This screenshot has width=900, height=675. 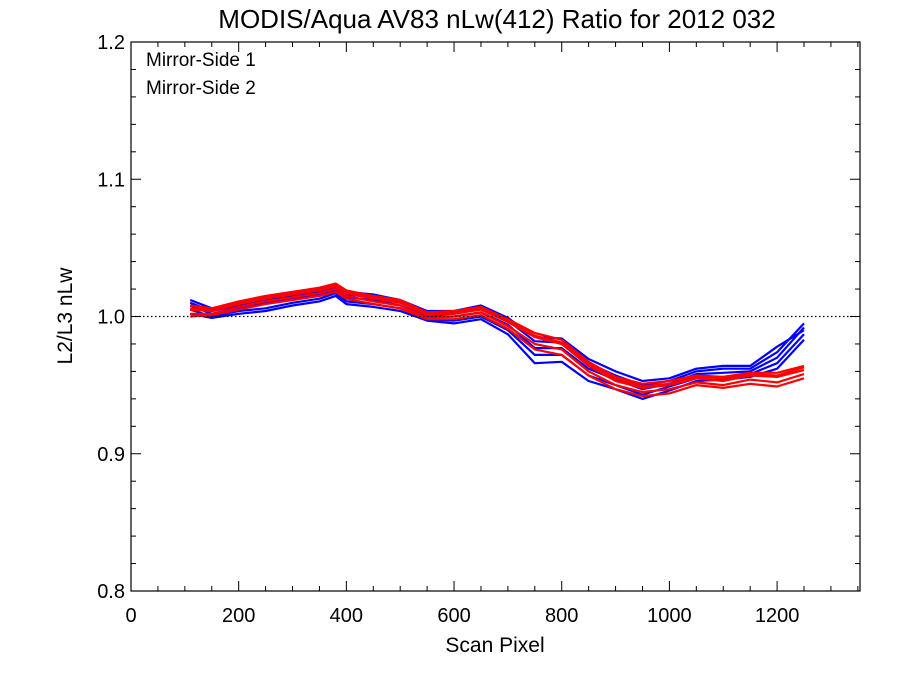 What do you see at coordinates (201, 60) in the screenshot?
I see `legend-mirror-side-1: Mirror-Side 1` at bounding box center [201, 60].